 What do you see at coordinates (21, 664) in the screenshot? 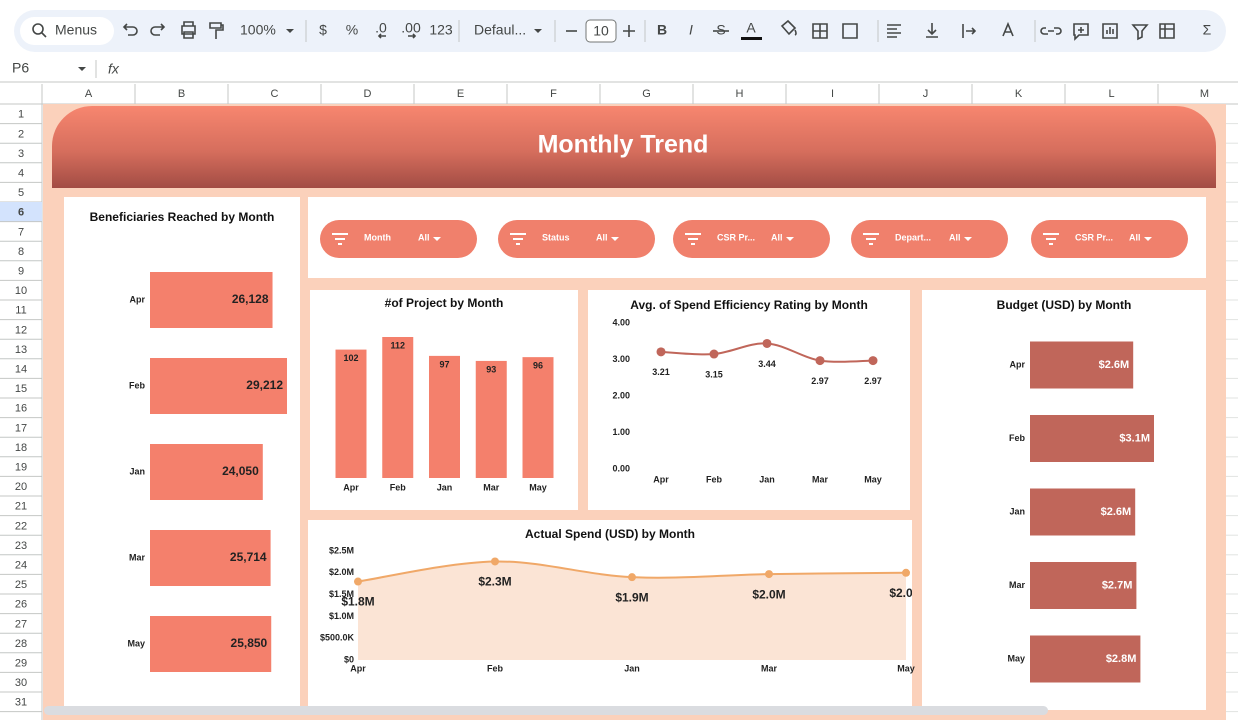
I see `row-header: 29` at bounding box center [21, 664].